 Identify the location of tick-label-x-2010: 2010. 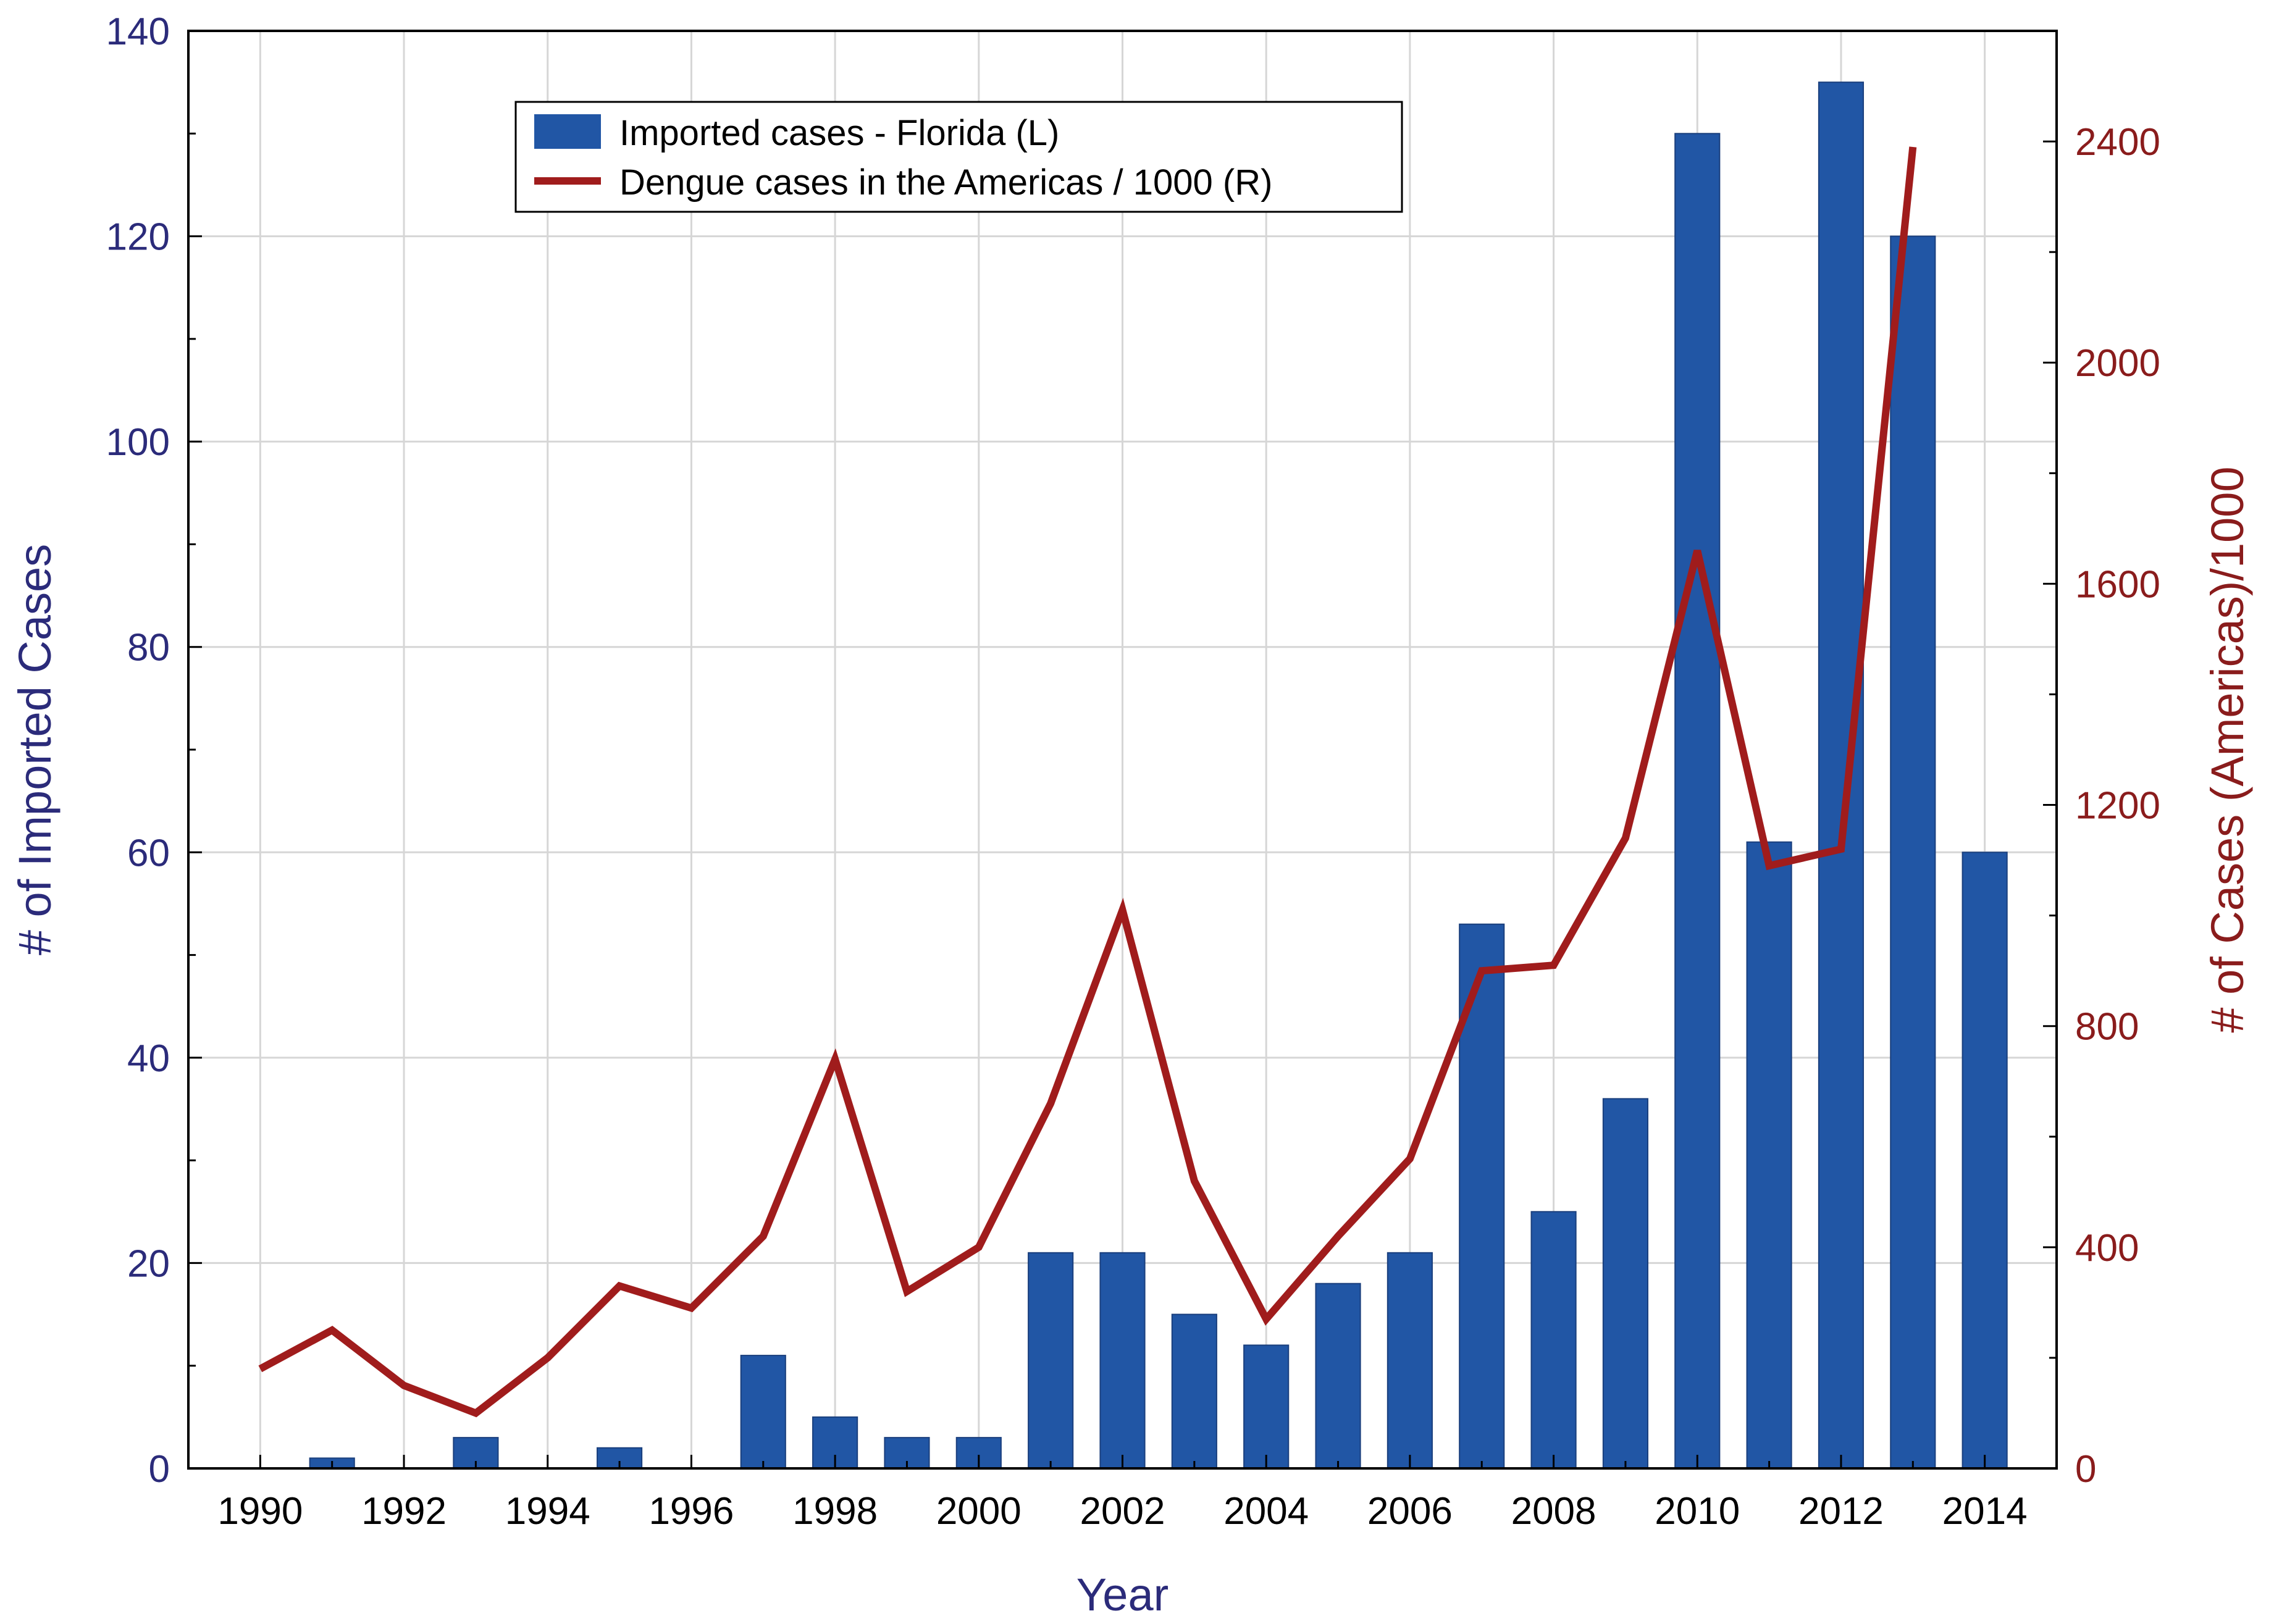
(1698, 1512).